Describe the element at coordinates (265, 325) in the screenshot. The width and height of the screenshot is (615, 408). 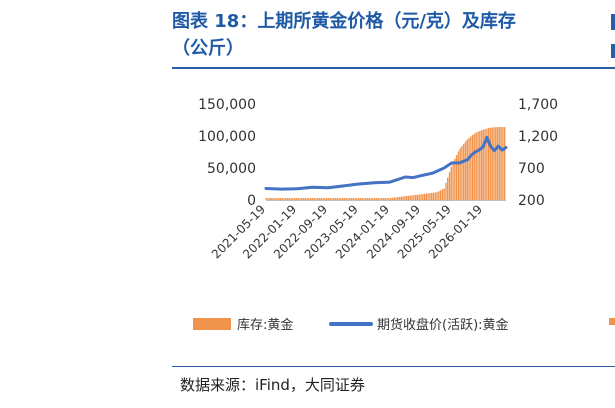
I see `legend-label-inventory: 库存:黄金` at that location.